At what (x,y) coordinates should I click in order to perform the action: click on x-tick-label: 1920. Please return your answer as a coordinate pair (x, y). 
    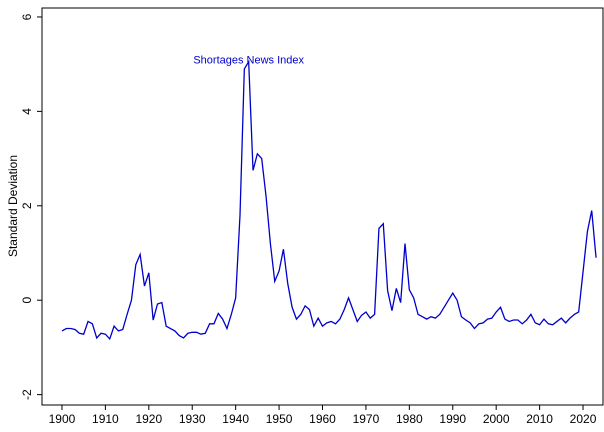
    Looking at the image, I should click on (148, 419).